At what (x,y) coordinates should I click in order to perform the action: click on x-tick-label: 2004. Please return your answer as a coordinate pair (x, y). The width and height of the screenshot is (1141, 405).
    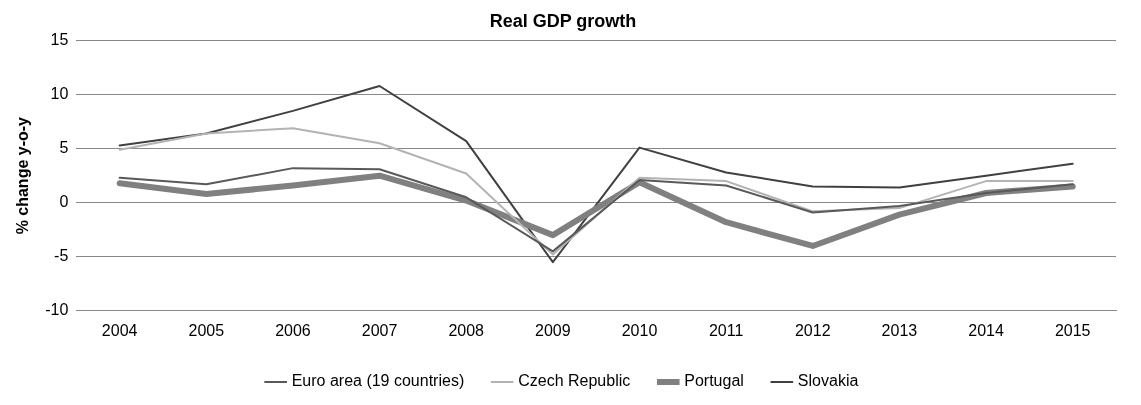
    Looking at the image, I should click on (119, 330).